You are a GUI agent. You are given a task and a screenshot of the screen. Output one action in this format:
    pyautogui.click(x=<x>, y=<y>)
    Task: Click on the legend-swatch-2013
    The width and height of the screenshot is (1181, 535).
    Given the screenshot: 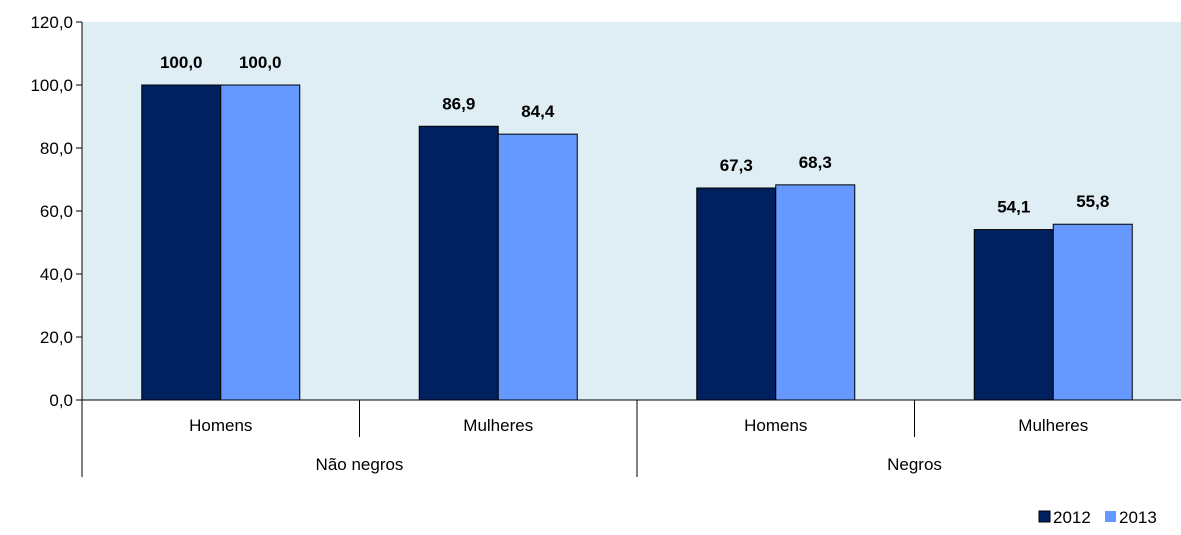 What is the action you would take?
    pyautogui.click(x=1110, y=516)
    